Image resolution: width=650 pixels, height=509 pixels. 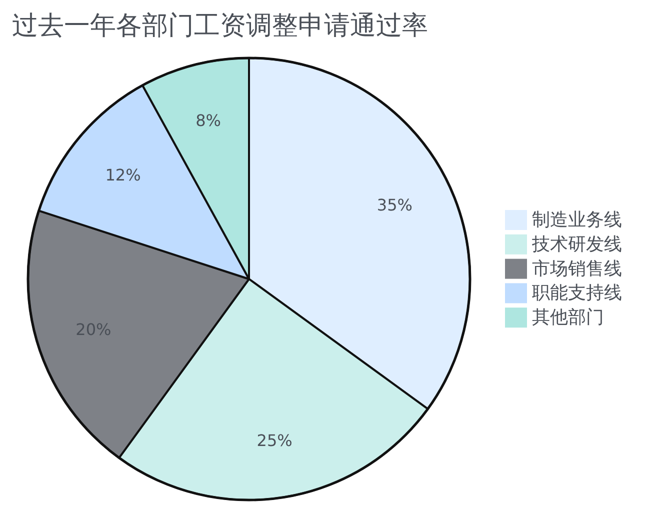 I want to click on data-label: 8%, so click(x=209, y=120).